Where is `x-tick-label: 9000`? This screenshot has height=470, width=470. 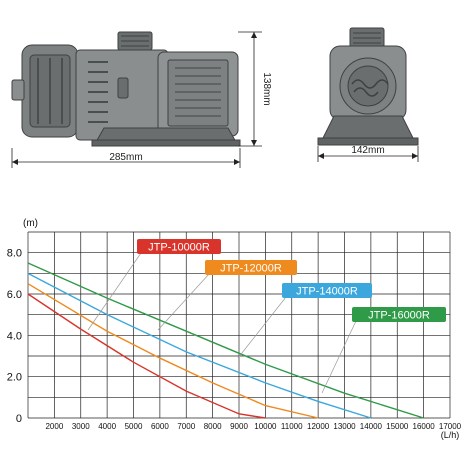 x-tick-label: 9000 is located at coordinates (239, 426).